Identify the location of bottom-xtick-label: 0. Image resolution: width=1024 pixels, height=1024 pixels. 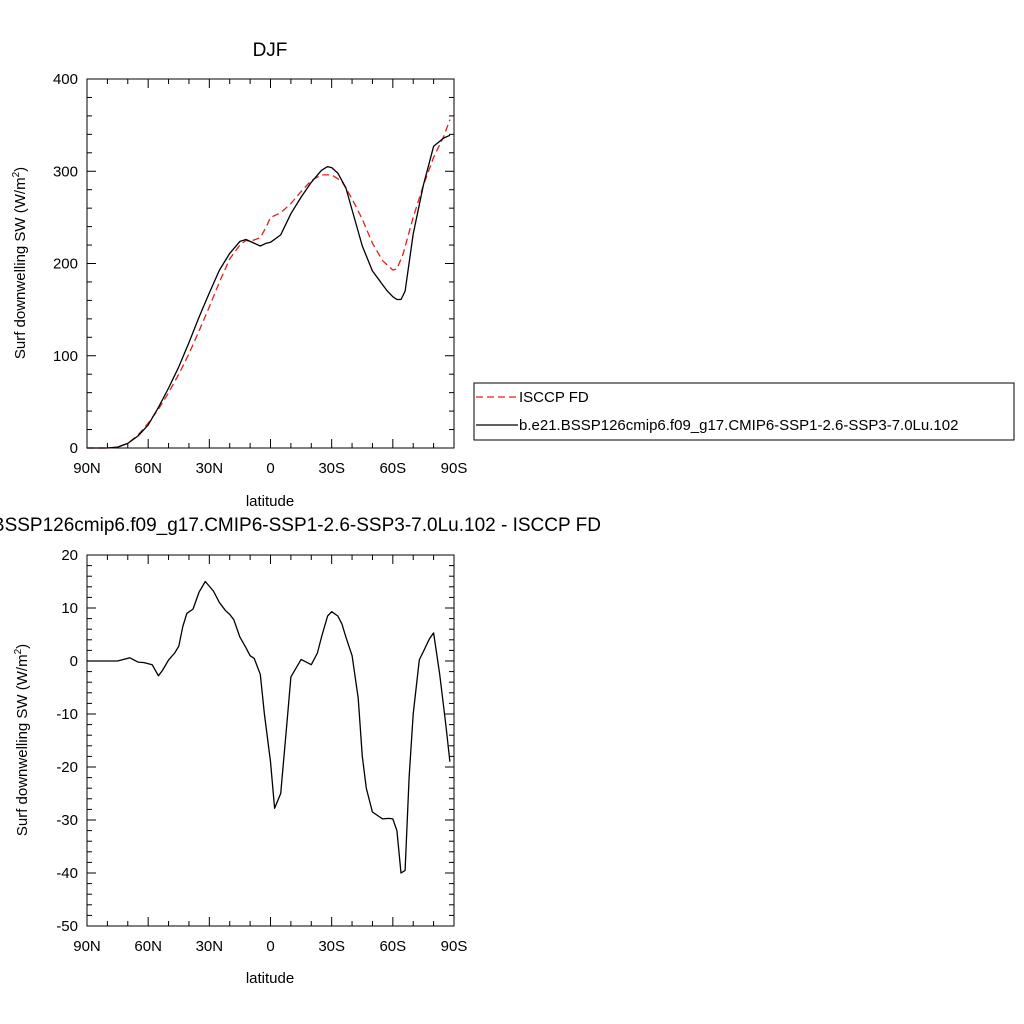
(270, 946).